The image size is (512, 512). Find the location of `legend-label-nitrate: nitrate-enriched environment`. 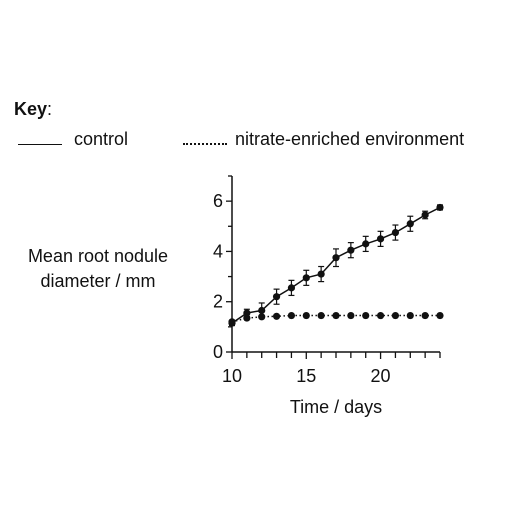

legend-label-nitrate: nitrate-enriched environment is located at coordinates (350, 139).